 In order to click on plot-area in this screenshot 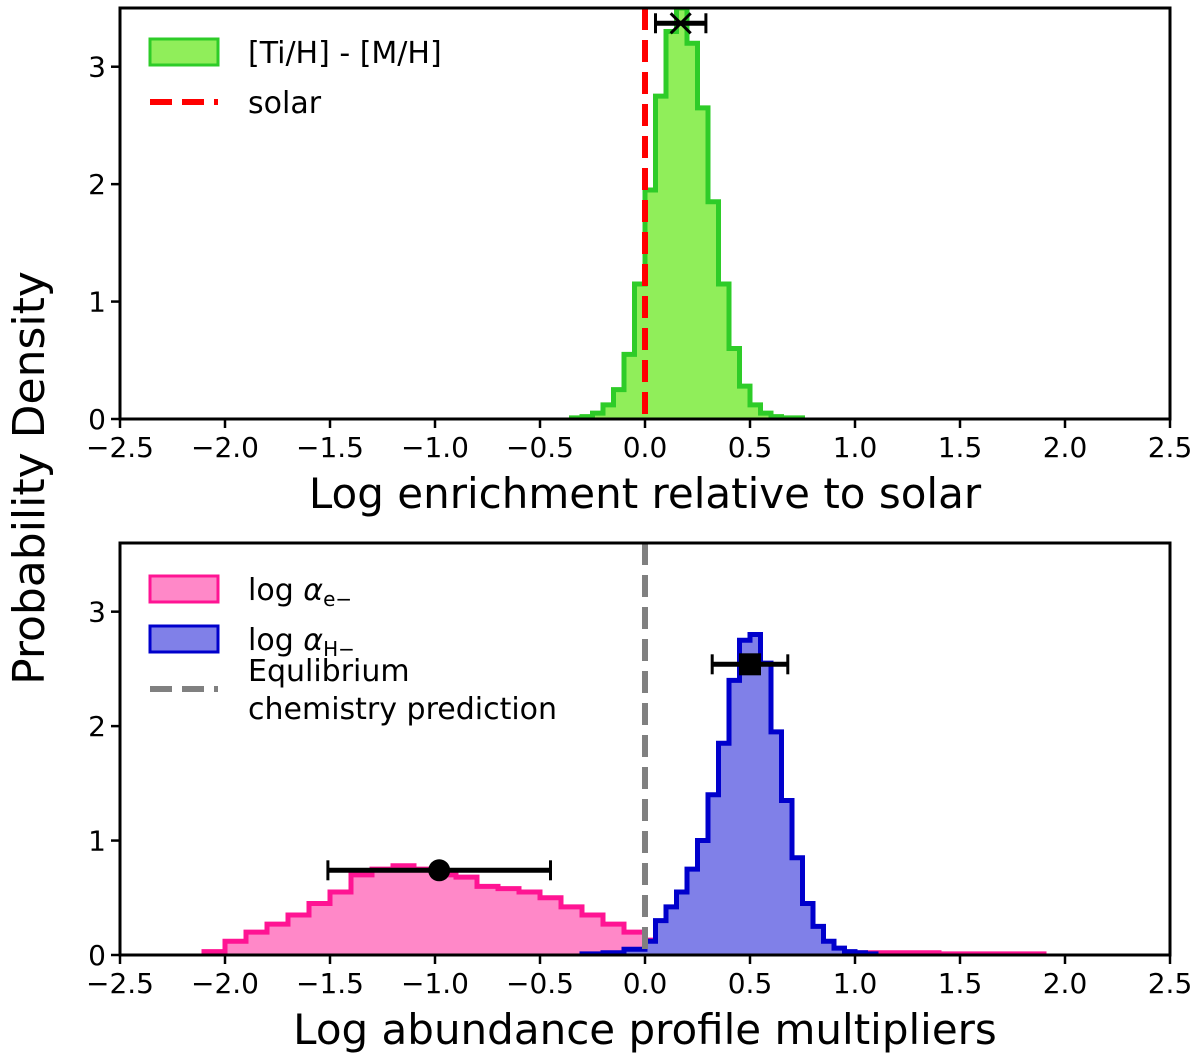, I will do `click(687, 213)`.